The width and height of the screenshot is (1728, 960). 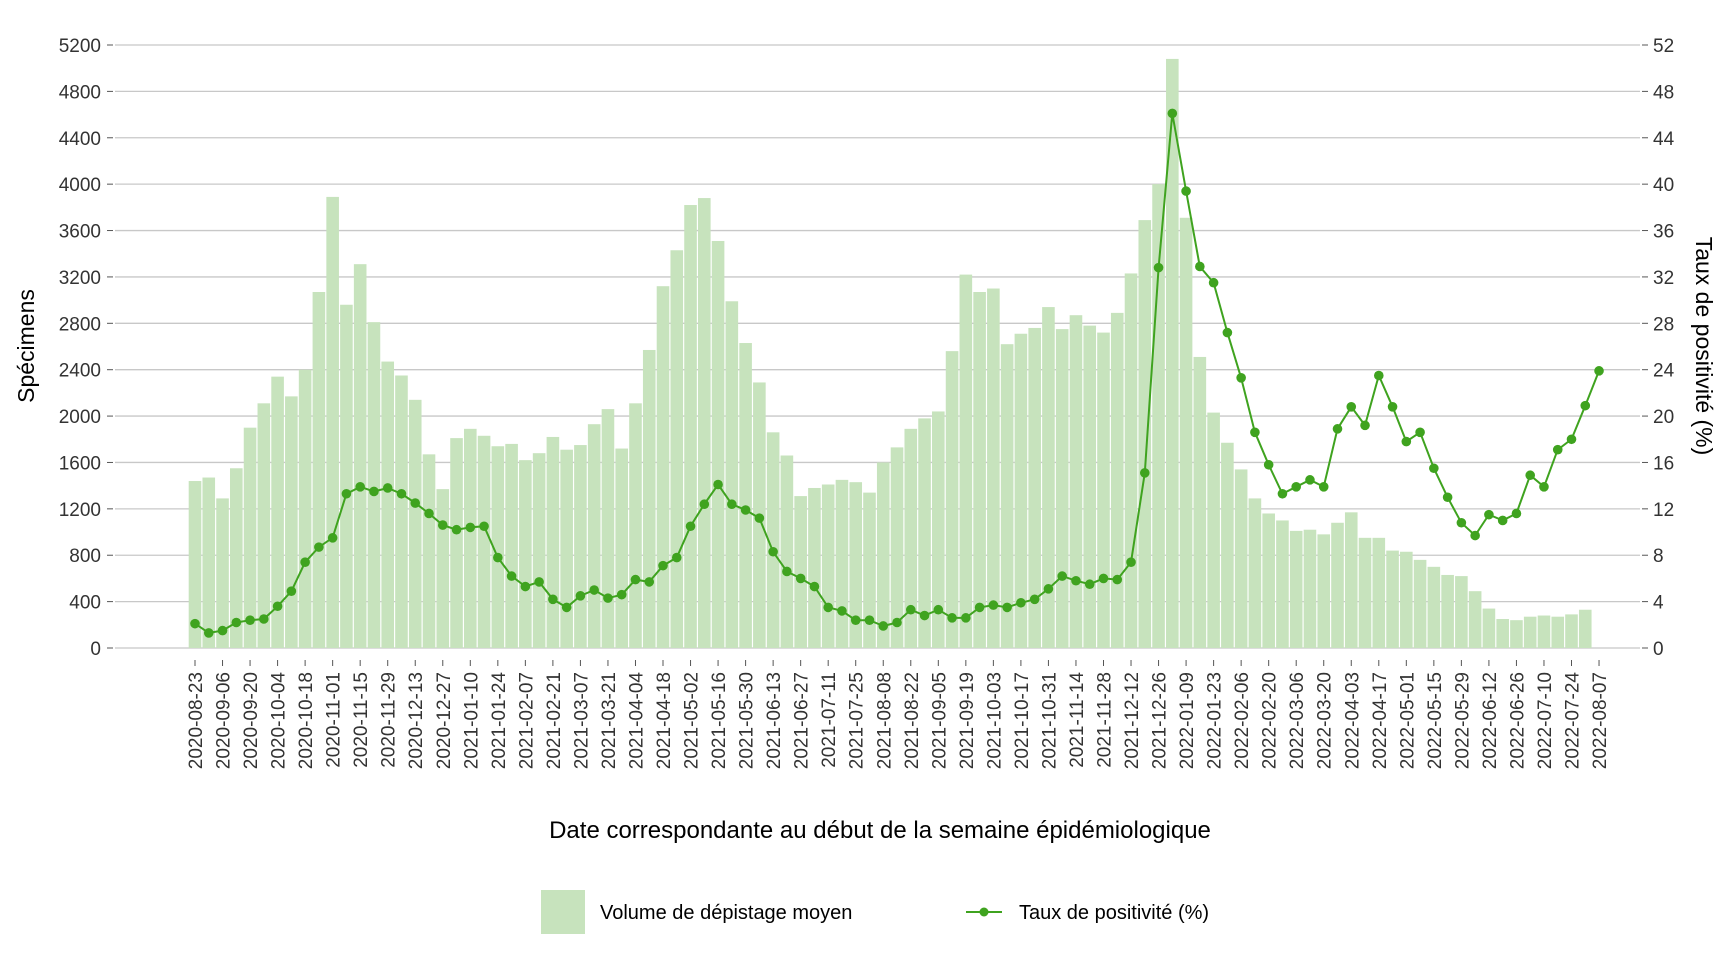 What do you see at coordinates (1160, 720) in the screenshot?
I see `x-tick-label: 2021-12-26` at bounding box center [1160, 720].